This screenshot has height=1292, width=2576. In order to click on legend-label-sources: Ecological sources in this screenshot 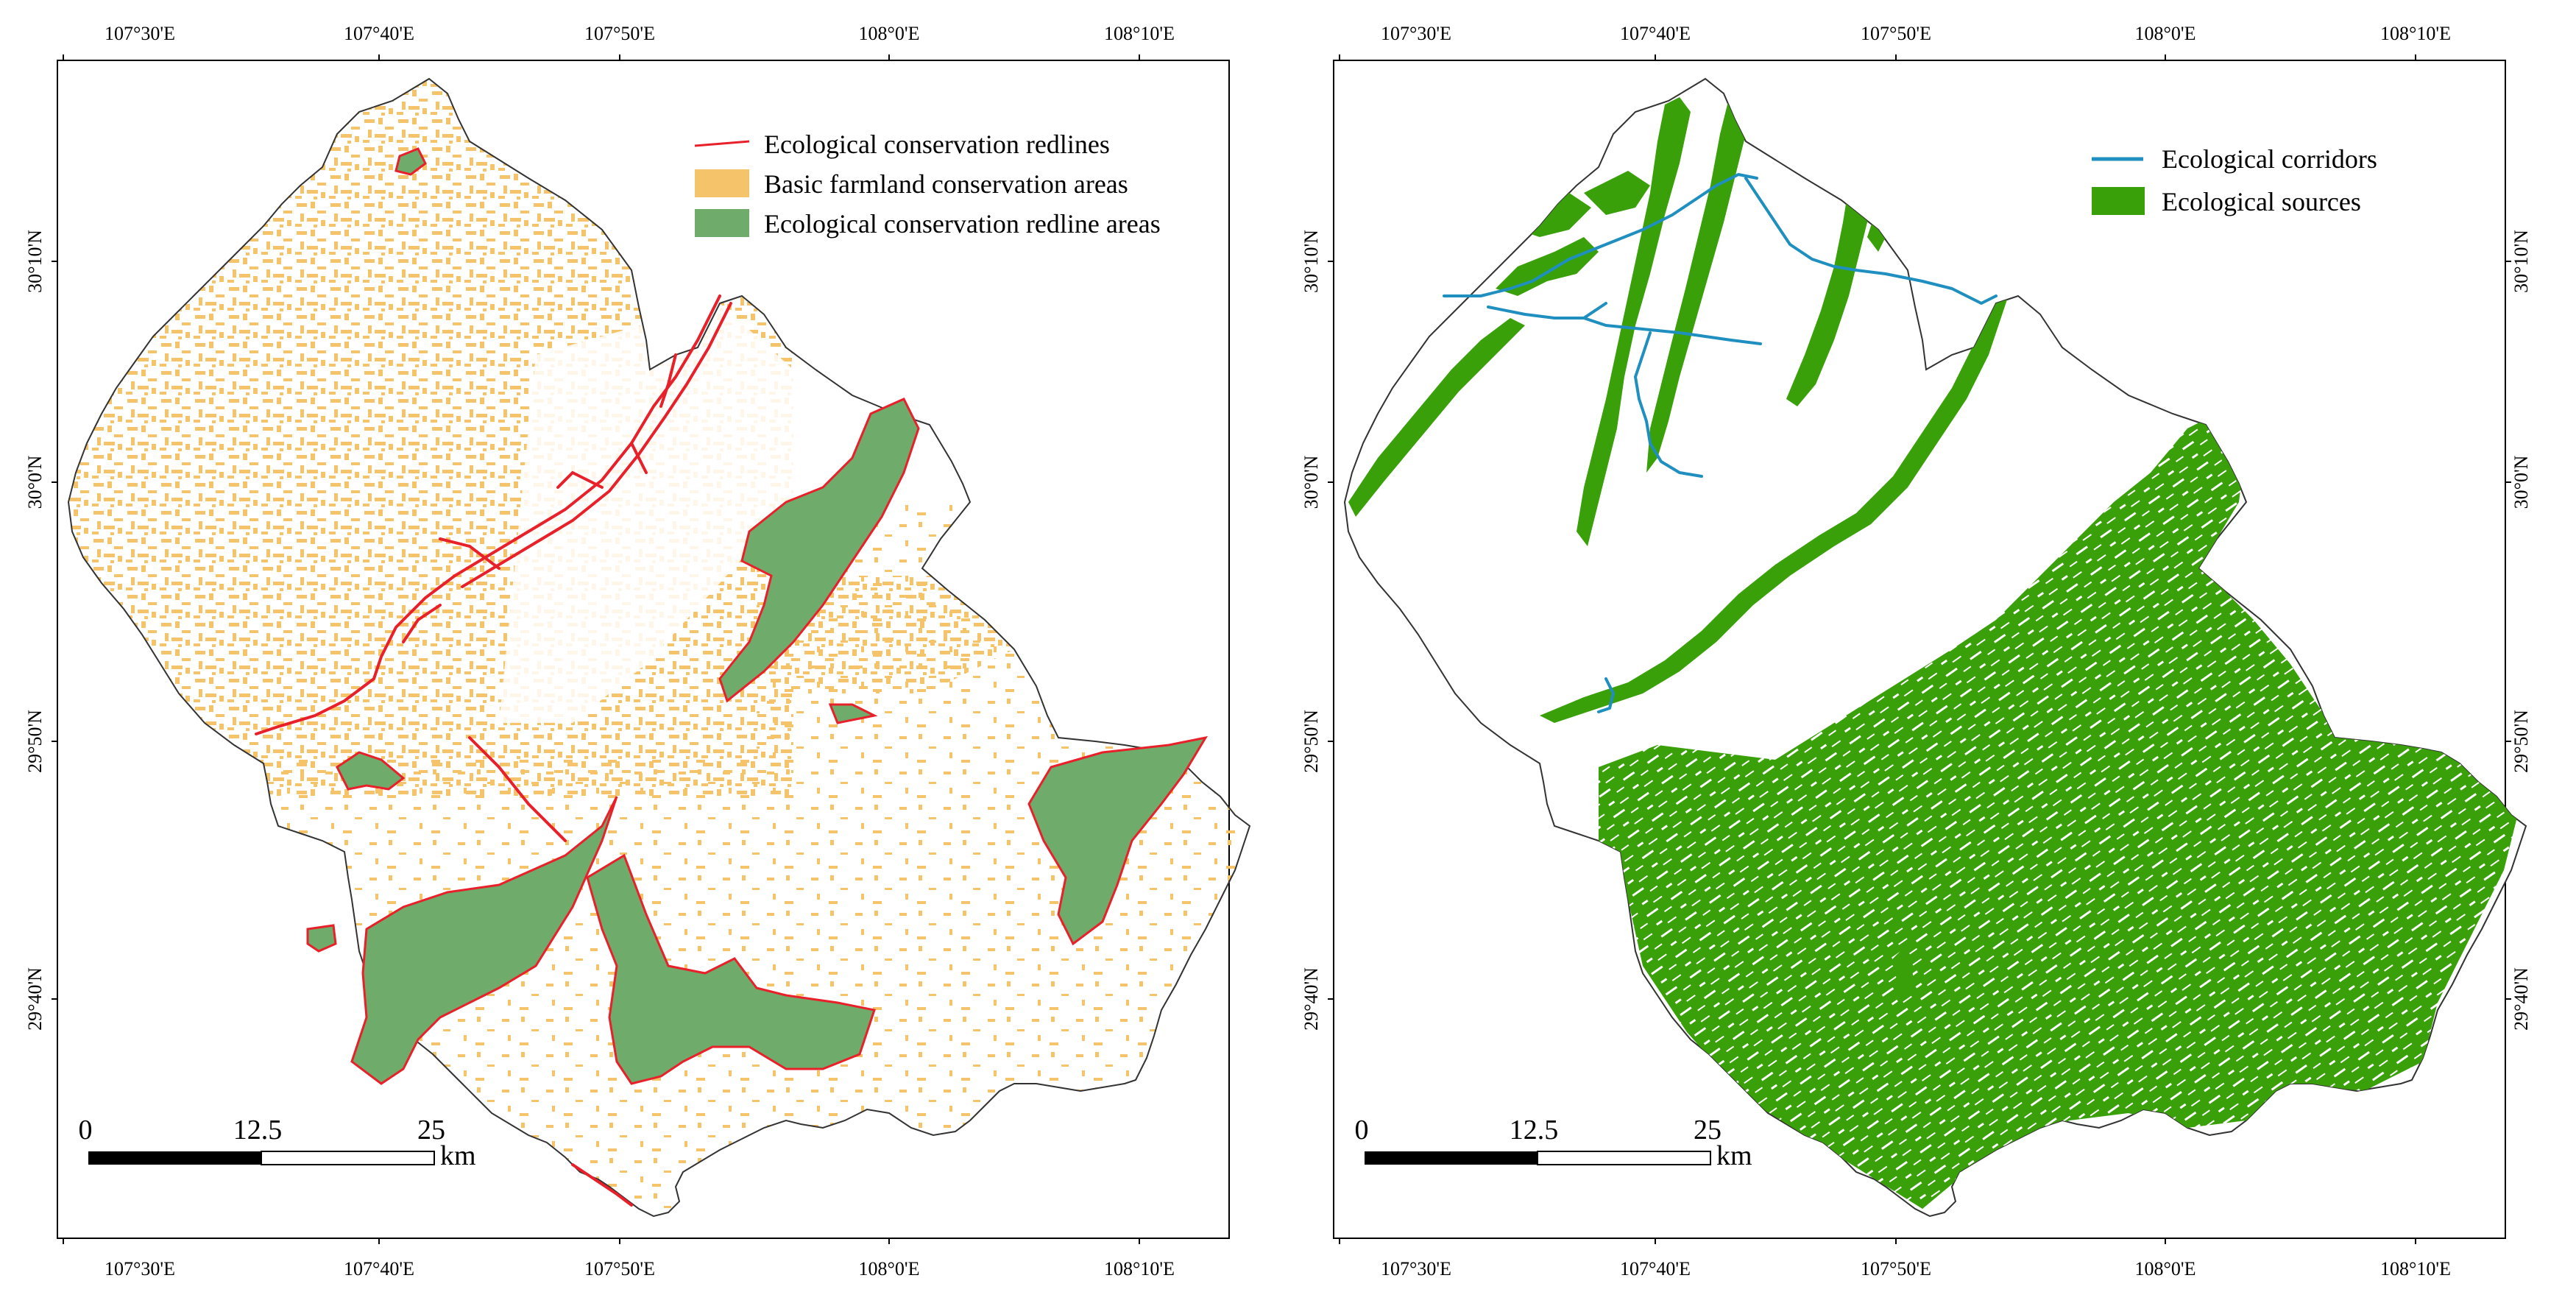, I will do `click(2261, 201)`.